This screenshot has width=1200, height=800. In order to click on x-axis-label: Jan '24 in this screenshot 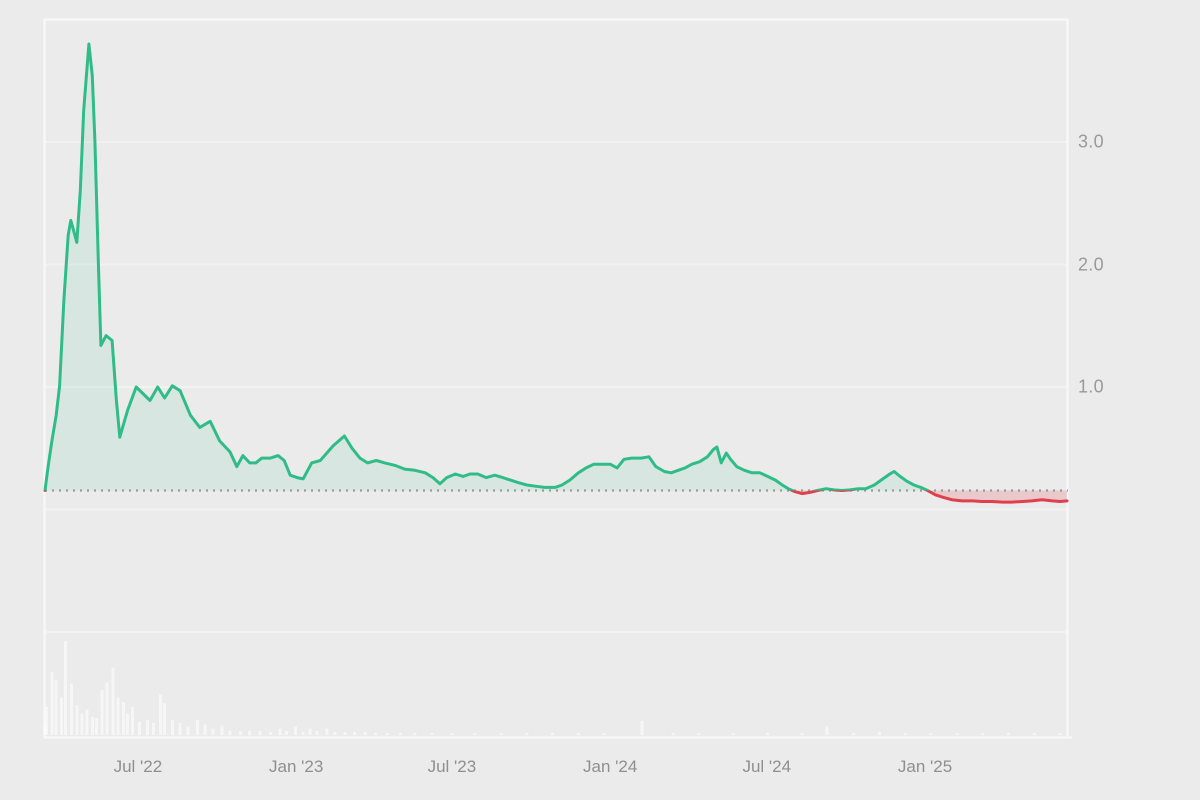, I will do `click(610, 766)`.